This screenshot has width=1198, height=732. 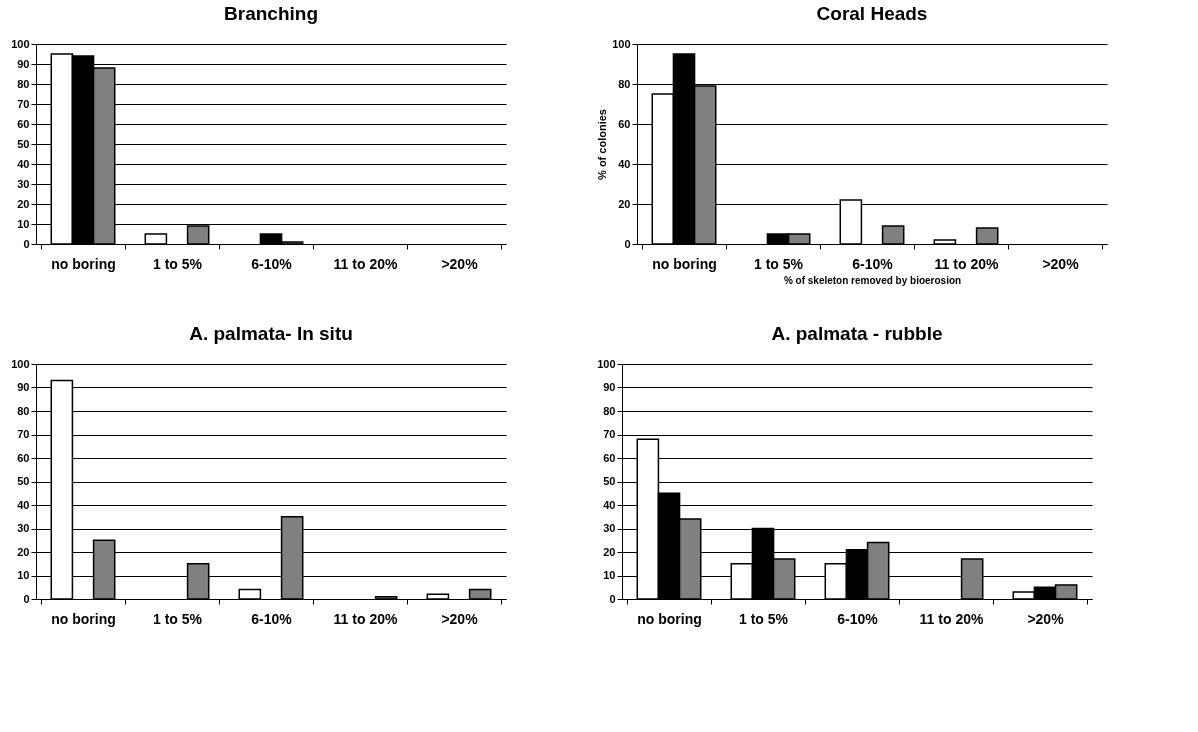 I want to click on chart-title: A. palmata - rubble, so click(x=857, y=333).